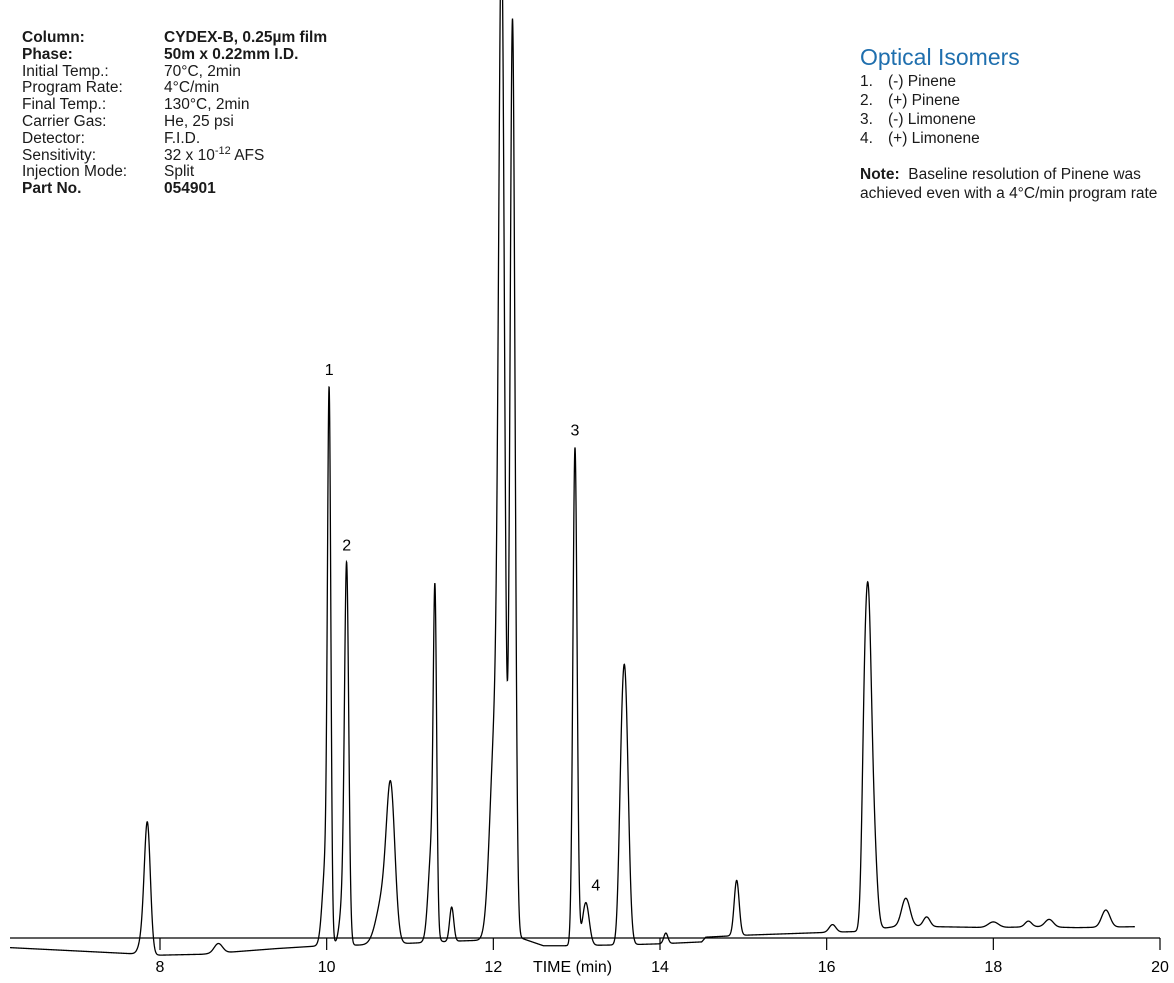 The height and width of the screenshot is (983, 1174). What do you see at coordinates (64, 121) in the screenshot?
I see `param-label: Carrier Gas:` at bounding box center [64, 121].